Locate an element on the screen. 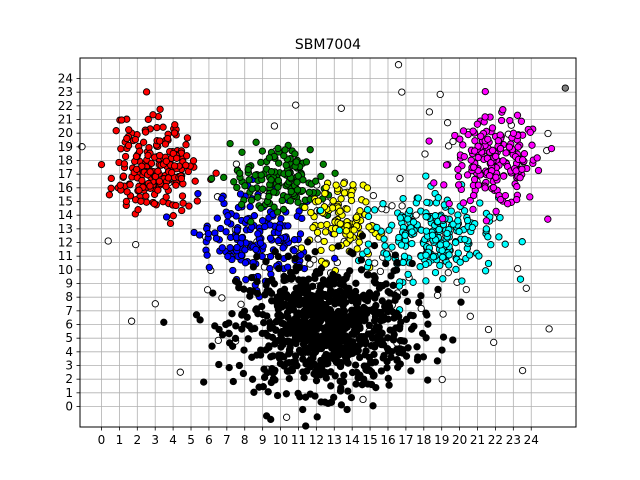 This screenshot has height=480, width=640. x-tick-label: 16 is located at coordinates (387, 440).